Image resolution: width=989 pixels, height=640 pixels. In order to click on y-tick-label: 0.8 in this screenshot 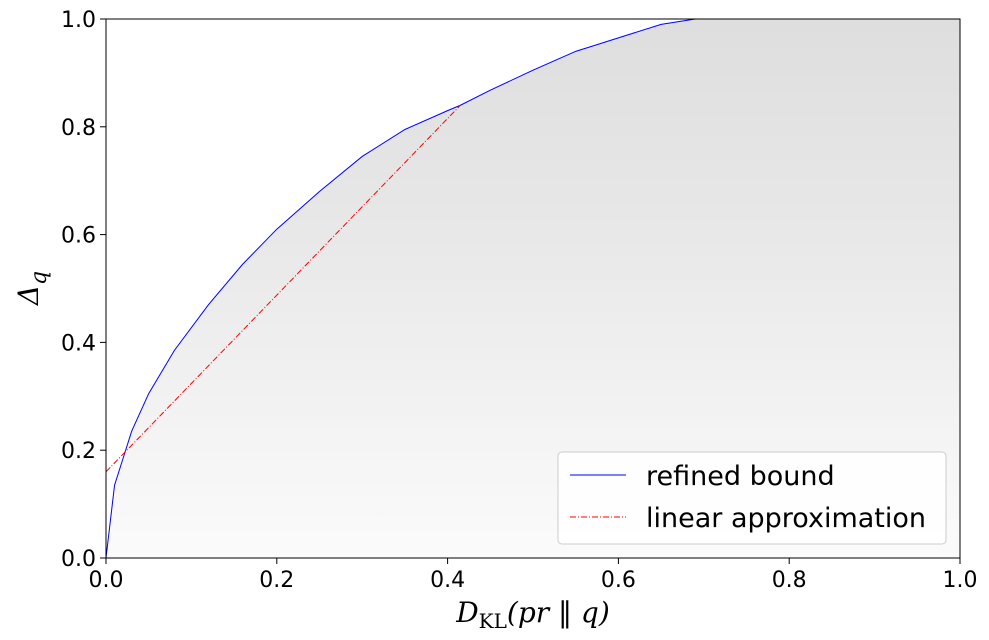, I will do `click(78, 128)`.